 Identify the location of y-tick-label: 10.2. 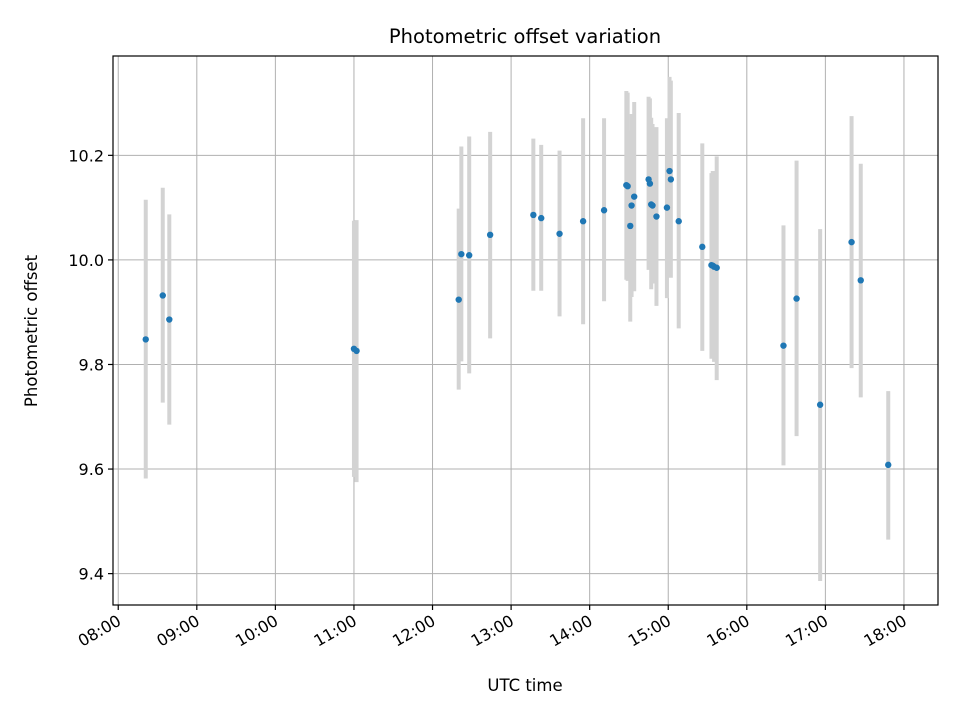
(86, 155).